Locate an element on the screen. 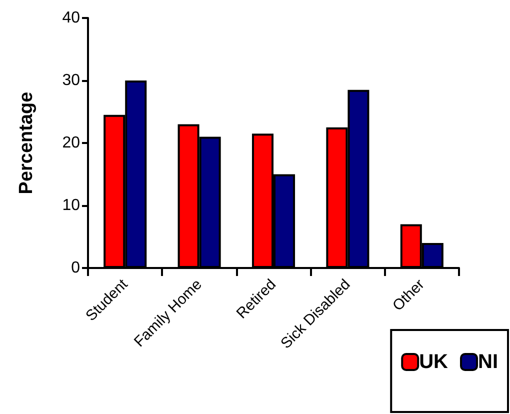  y-axis-title: Percentage is located at coordinates (26, 143).